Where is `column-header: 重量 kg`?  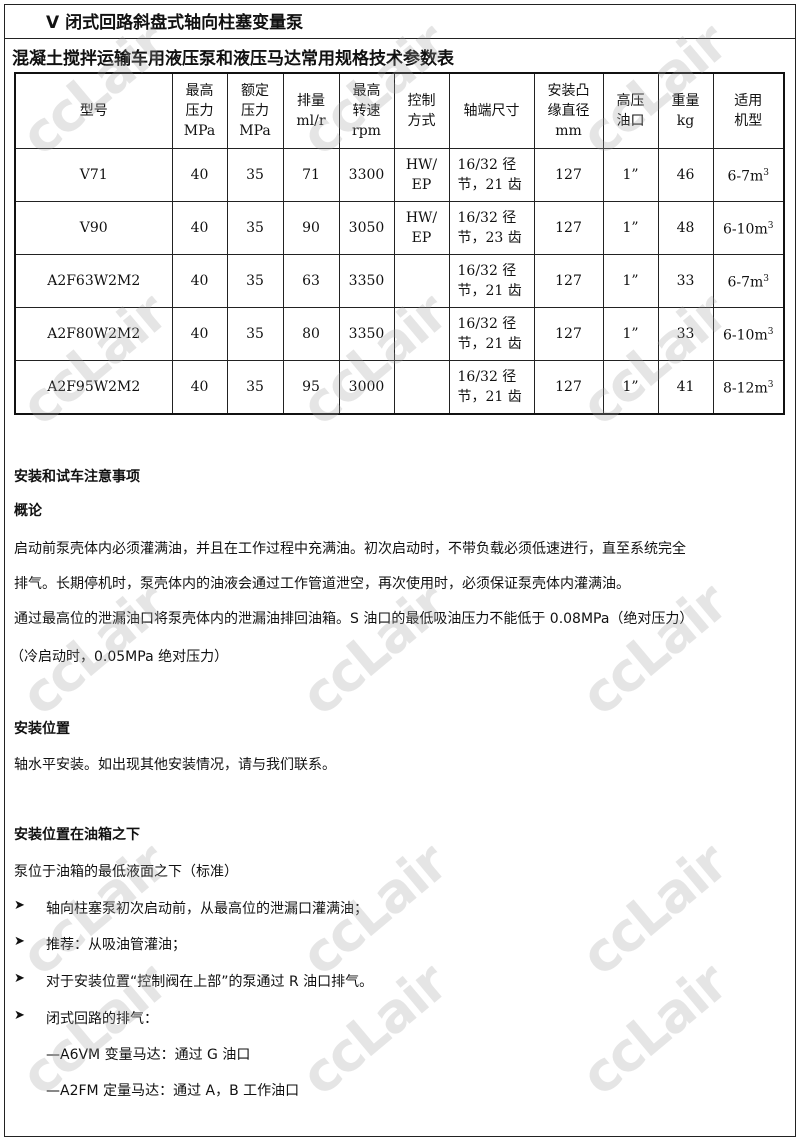
column-header: 重量 kg is located at coordinates (685, 110).